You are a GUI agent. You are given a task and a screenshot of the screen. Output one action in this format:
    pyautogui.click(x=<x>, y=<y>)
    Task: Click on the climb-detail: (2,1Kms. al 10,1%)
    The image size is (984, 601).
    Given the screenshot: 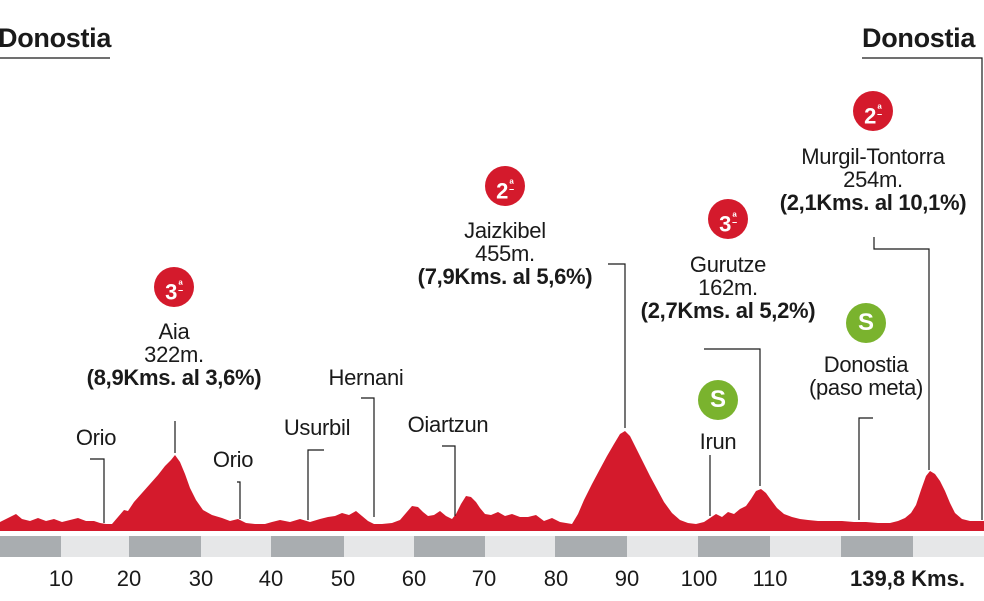 What is the action you would take?
    pyautogui.click(x=873, y=202)
    